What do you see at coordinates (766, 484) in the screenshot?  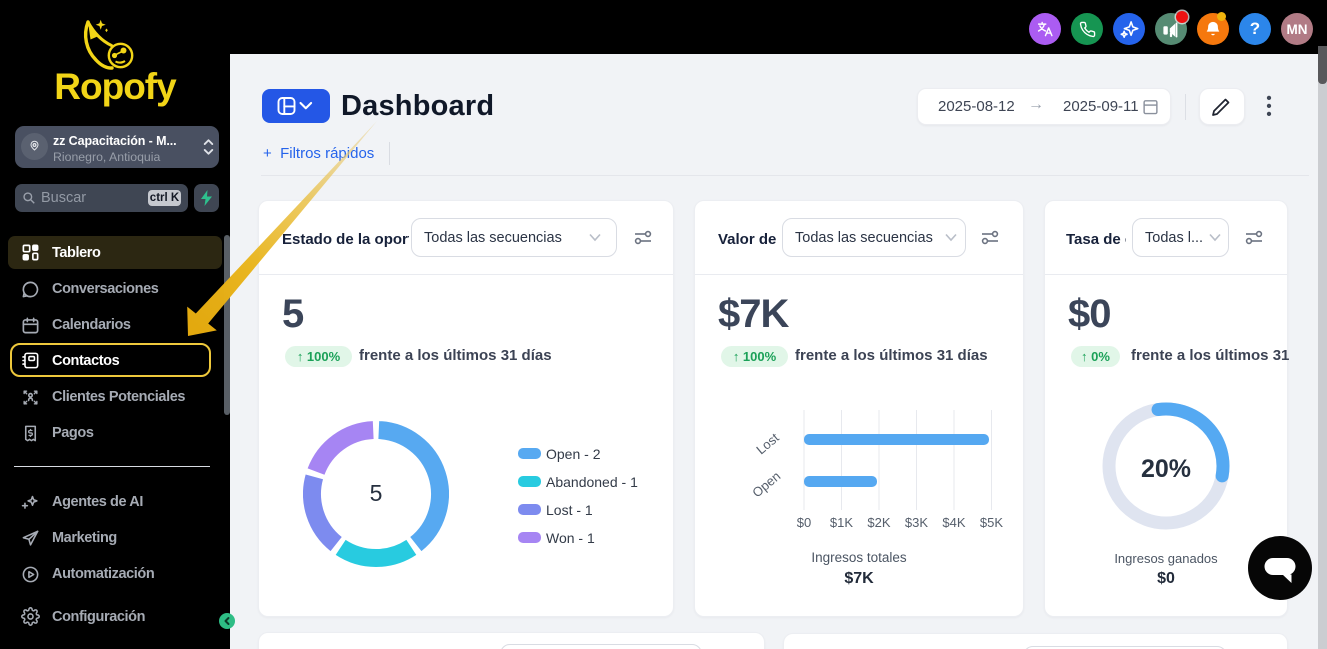 I see `svg-text: Open` at bounding box center [766, 484].